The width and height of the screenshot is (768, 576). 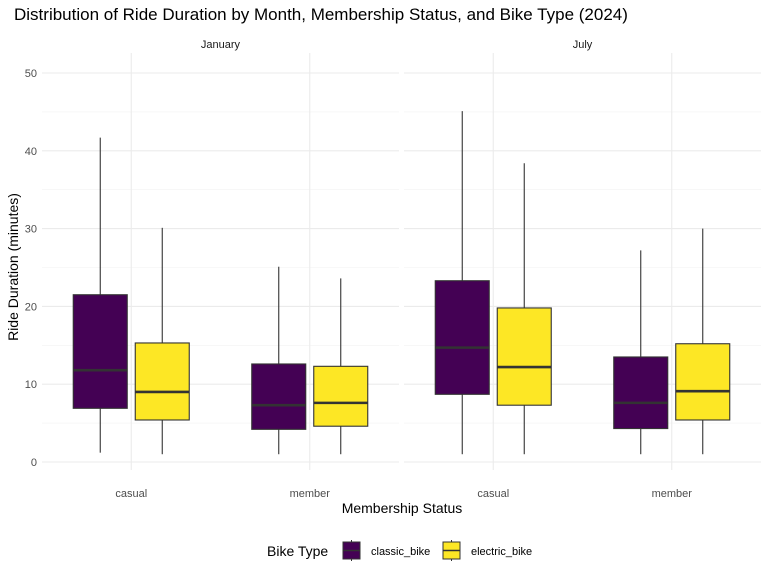 I want to click on legend-title: Bike Type, so click(x=297, y=551).